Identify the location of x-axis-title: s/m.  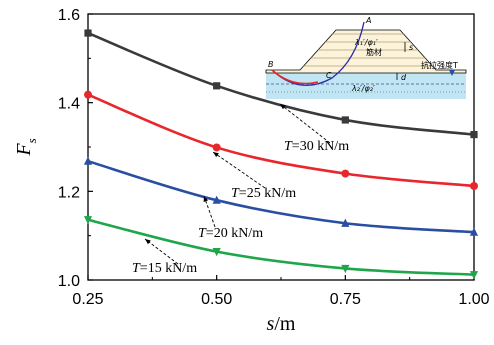
(281, 324).